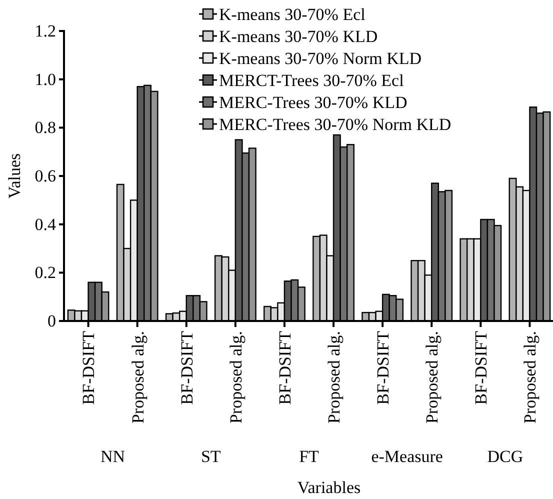 This screenshot has width=553, height=499. I want to click on text: NN, so click(113, 456).